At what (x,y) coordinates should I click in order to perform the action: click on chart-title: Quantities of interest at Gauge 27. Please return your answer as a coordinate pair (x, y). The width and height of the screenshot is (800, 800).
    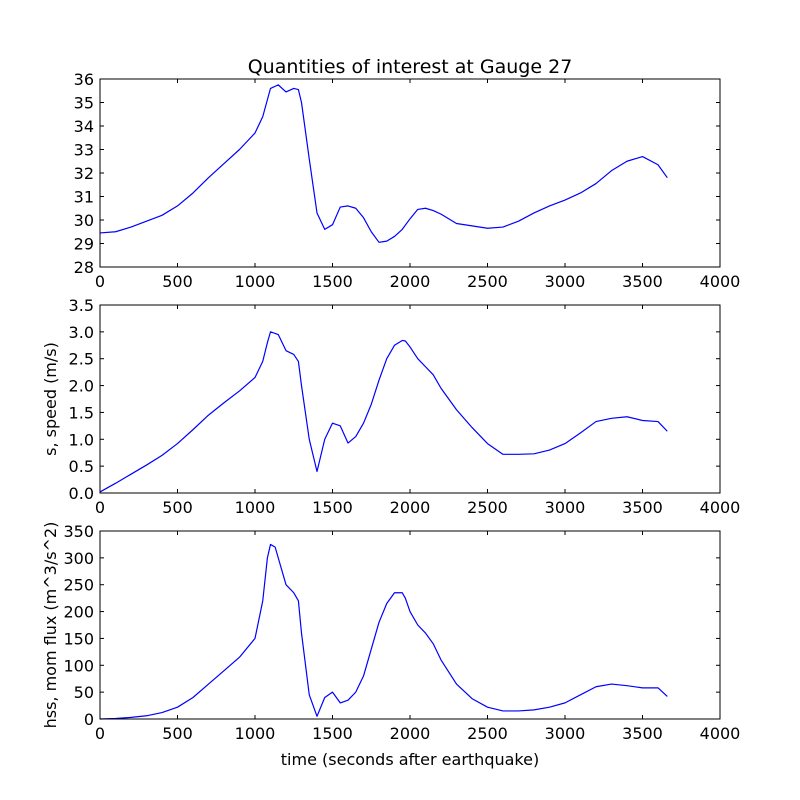
    Looking at the image, I should click on (410, 67).